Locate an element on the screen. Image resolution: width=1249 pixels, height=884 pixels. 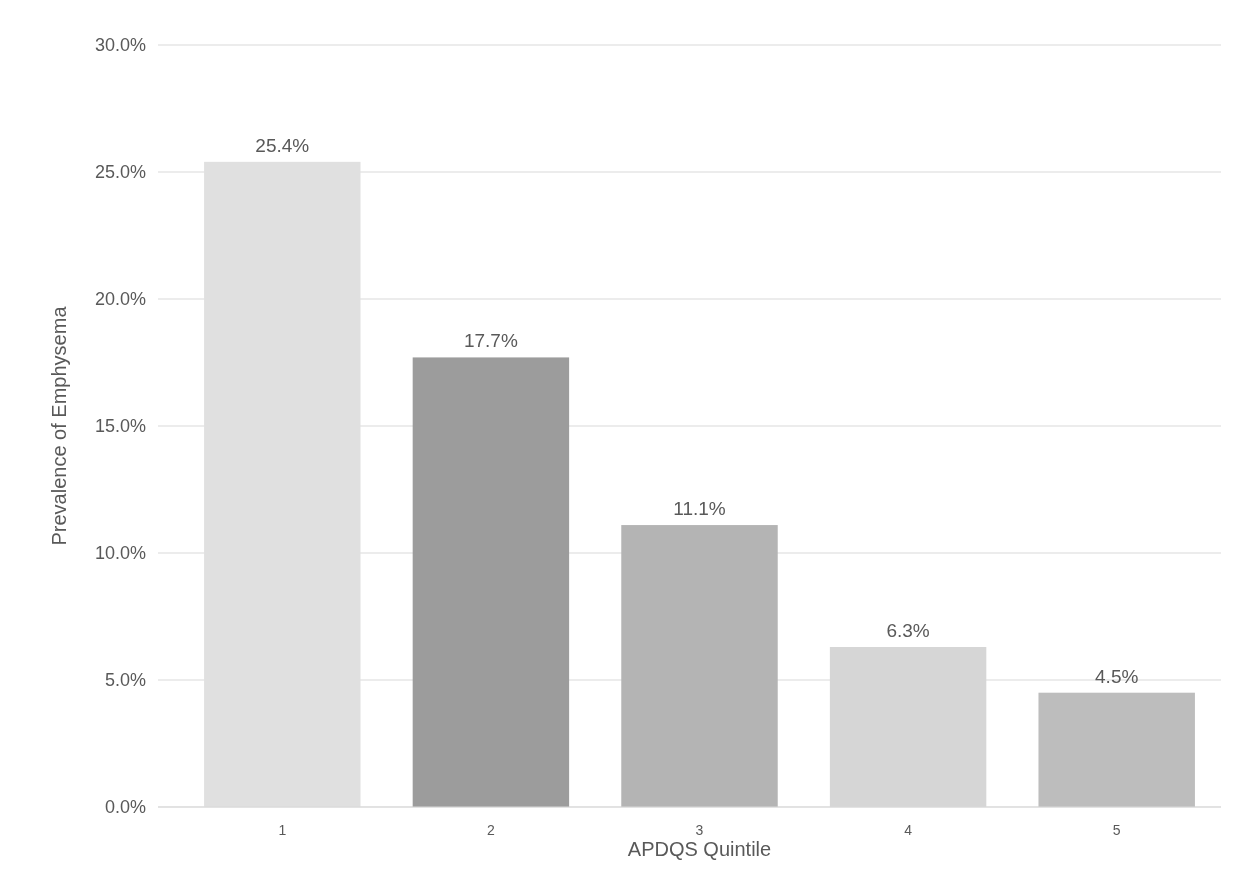
y-tick-label: 5.0% is located at coordinates (125, 680).